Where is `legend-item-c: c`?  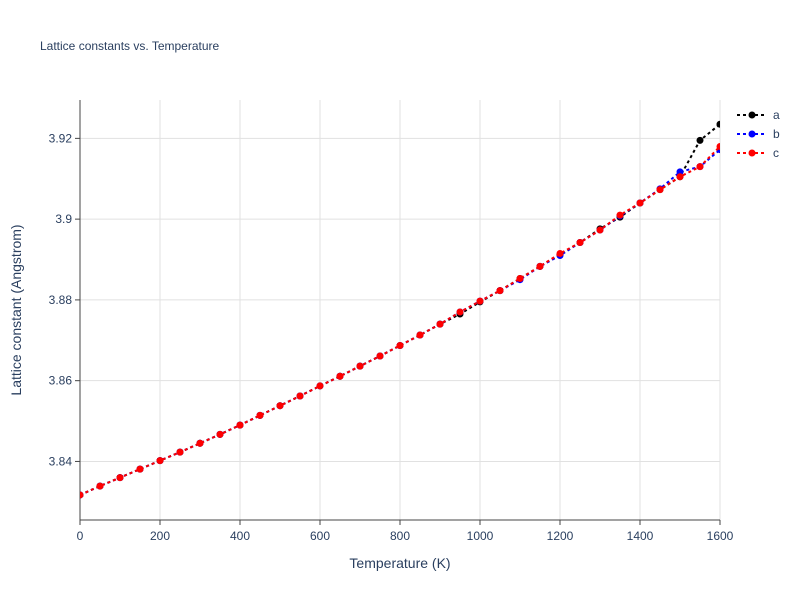 legend-item-c: c is located at coordinates (758, 153).